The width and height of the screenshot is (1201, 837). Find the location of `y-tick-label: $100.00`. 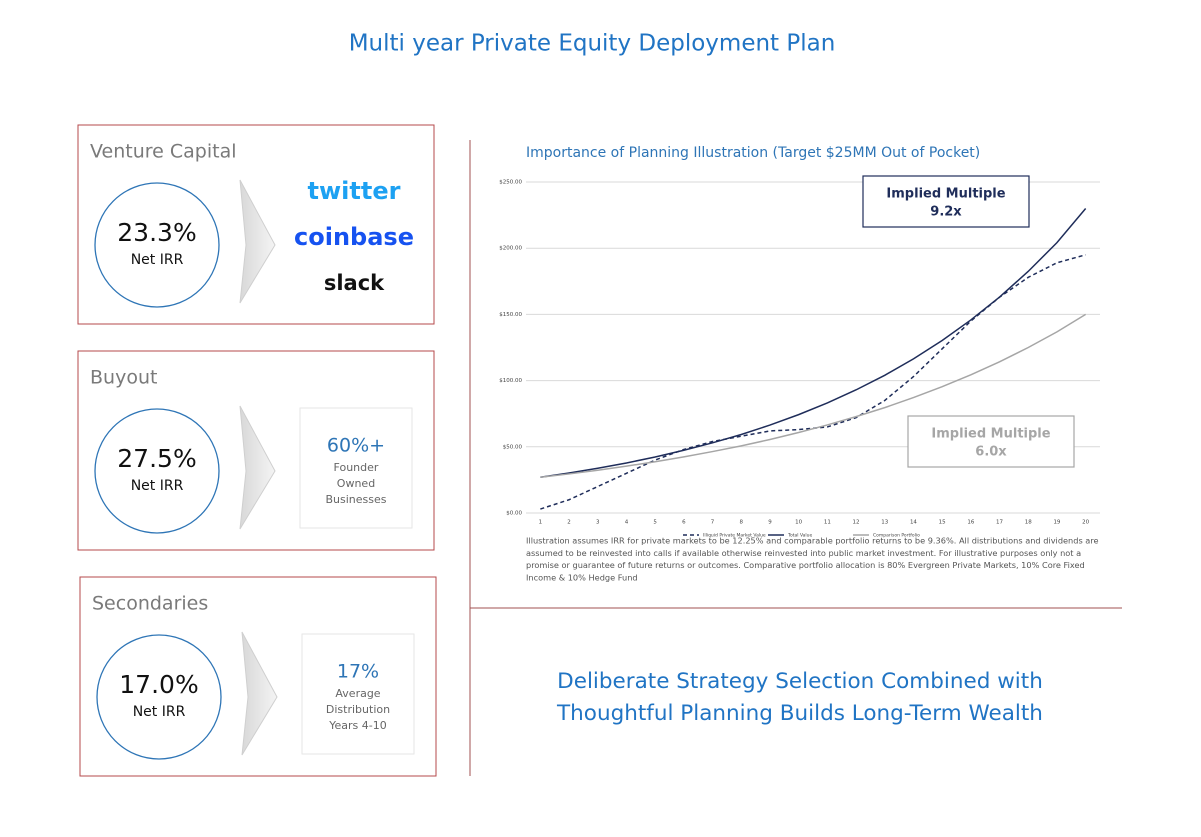

y-tick-label: $100.00 is located at coordinates (510, 381).